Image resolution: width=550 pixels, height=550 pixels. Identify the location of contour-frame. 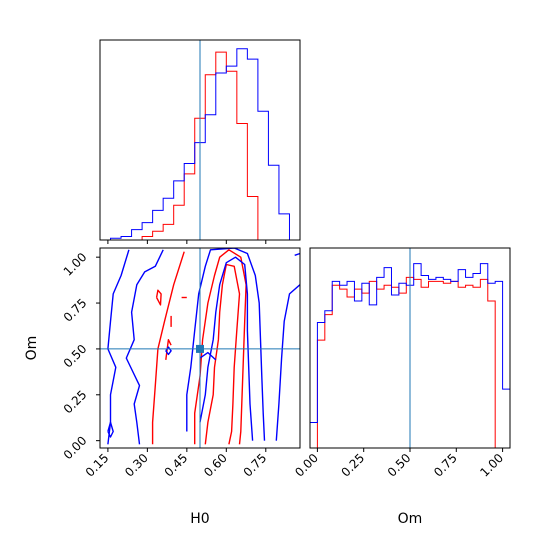
(200, 348).